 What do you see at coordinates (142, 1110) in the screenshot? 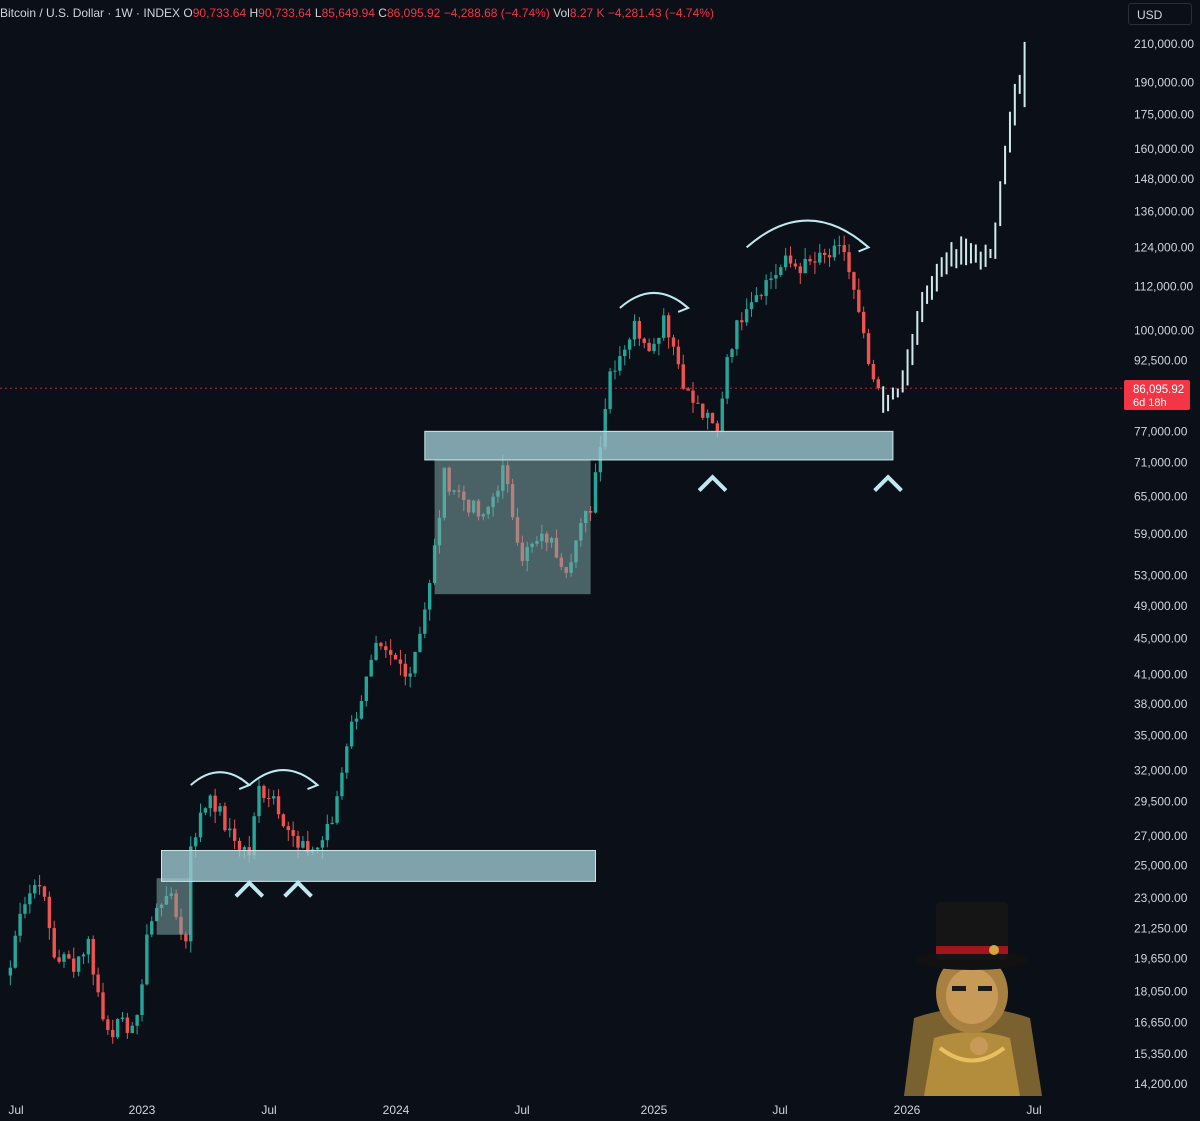
I see `time-tick-label: 2023` at bounding box center [142, 1110].